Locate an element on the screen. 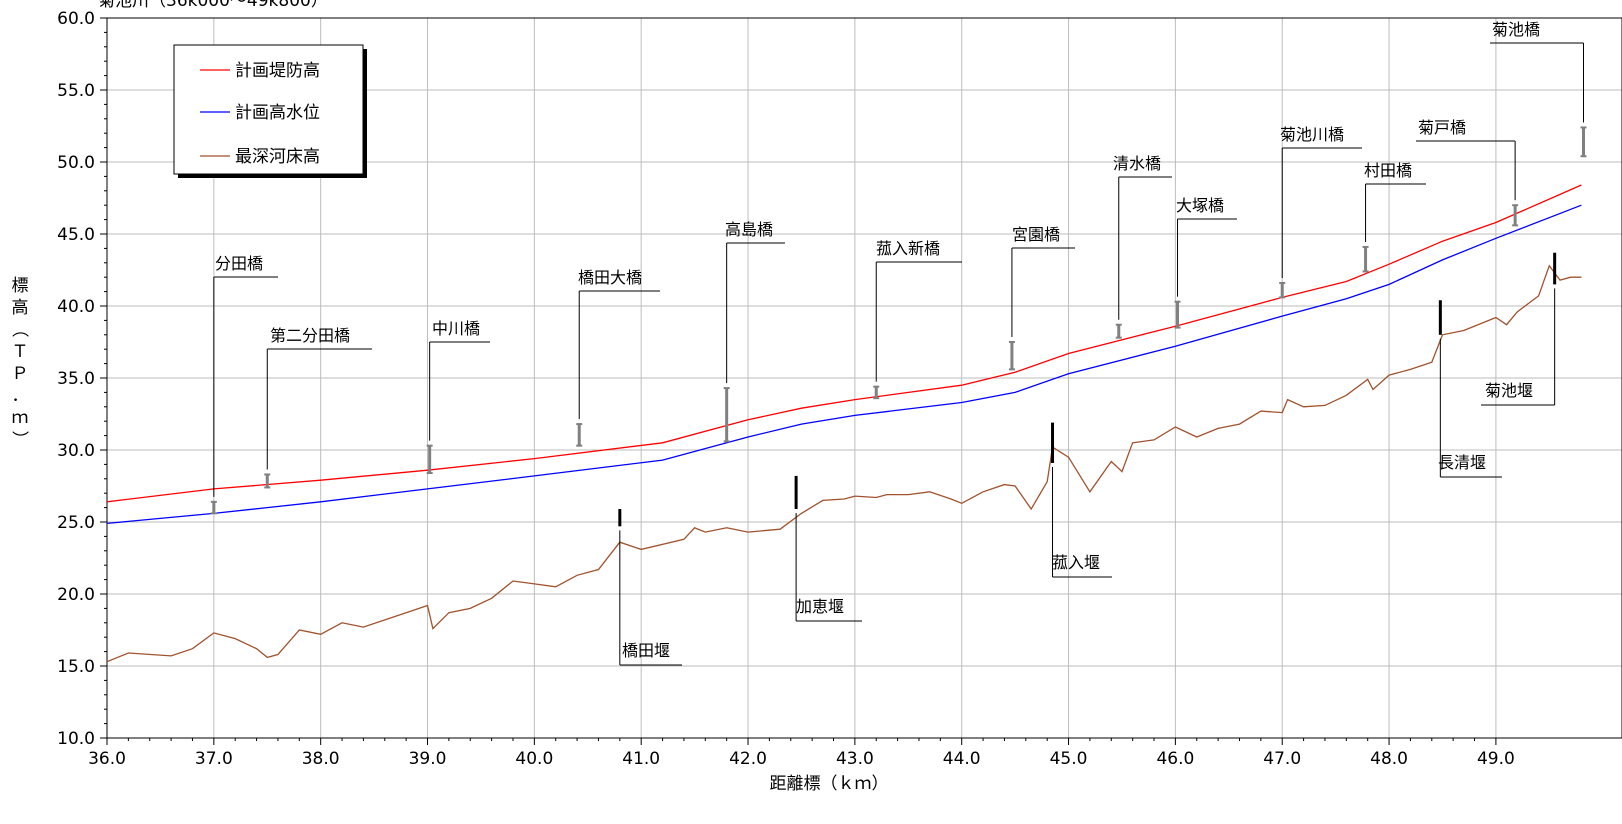 This screenshot has height=824, width=1622. x-axis-label: 距離標（ｋｍ） is located at coordinates (829, 784).